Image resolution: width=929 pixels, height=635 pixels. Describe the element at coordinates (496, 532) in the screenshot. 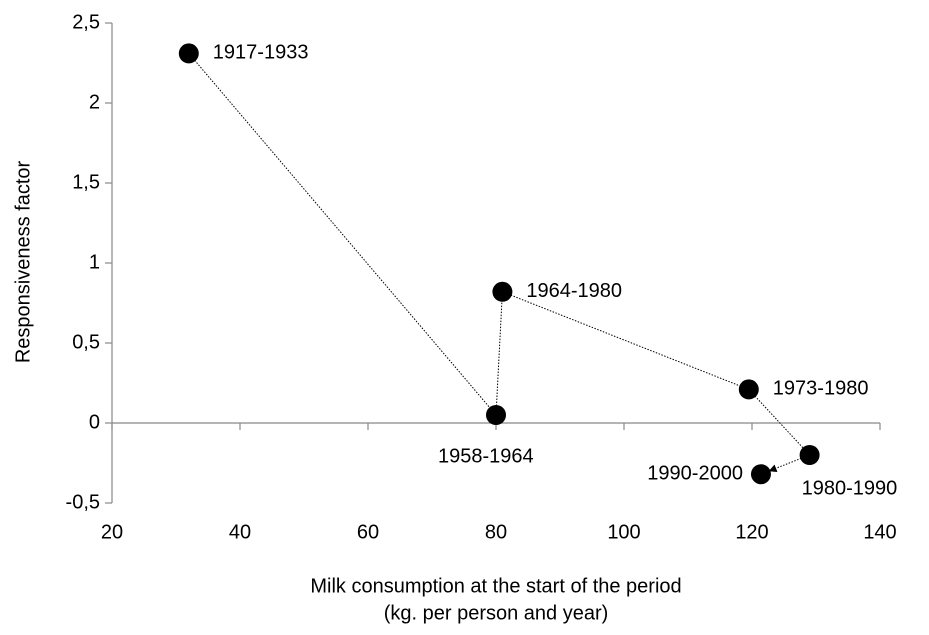

I see `x-tick-label: 80` at that location.